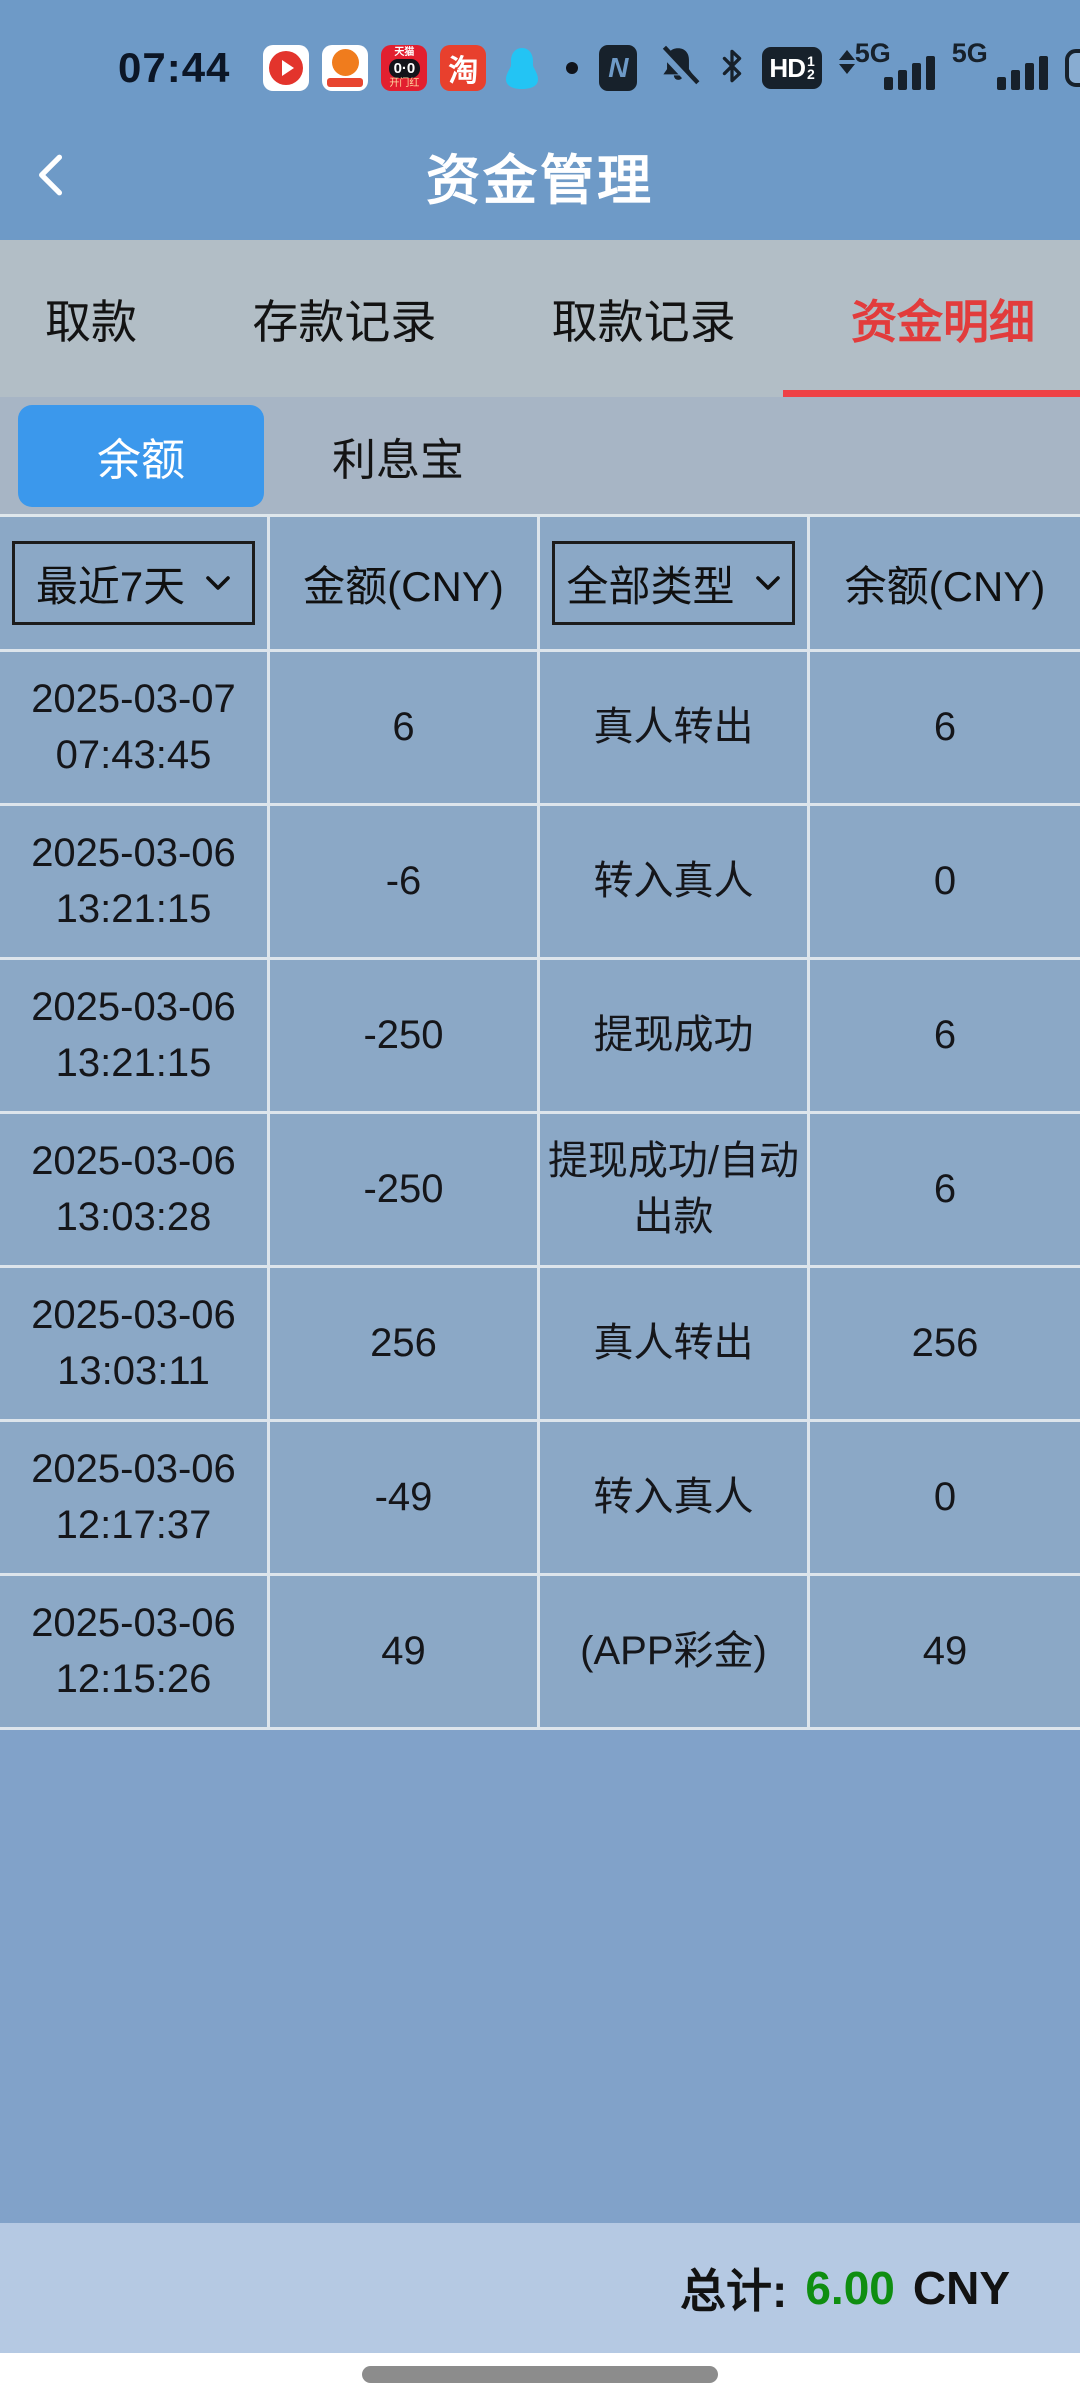  I want to click on qq-penguin-notification-icon, so click(522, 68).